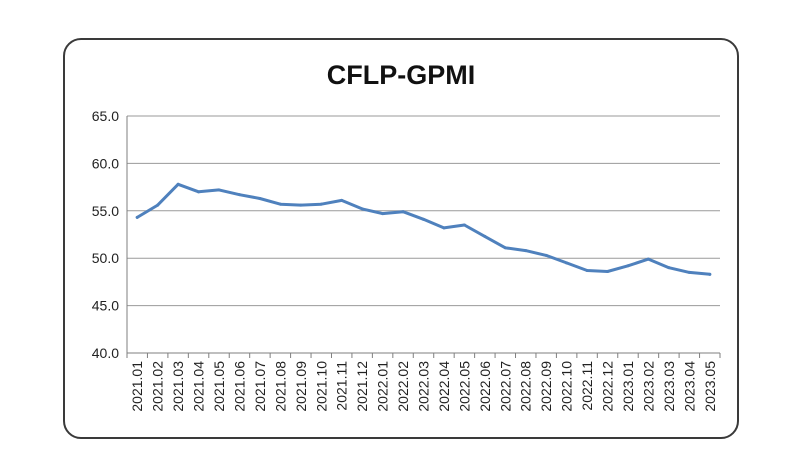  Describe the element at coordinates (628, 386) in the screenshot. I see `x-tick-label: 2023.01` at that location.